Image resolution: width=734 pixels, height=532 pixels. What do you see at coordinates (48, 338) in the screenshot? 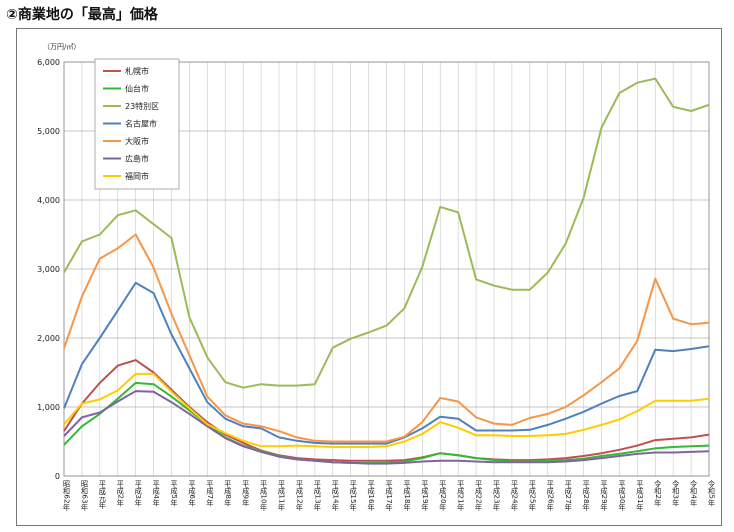
I see `y-tick-label: 2,000` at bounding box center [48, 338].